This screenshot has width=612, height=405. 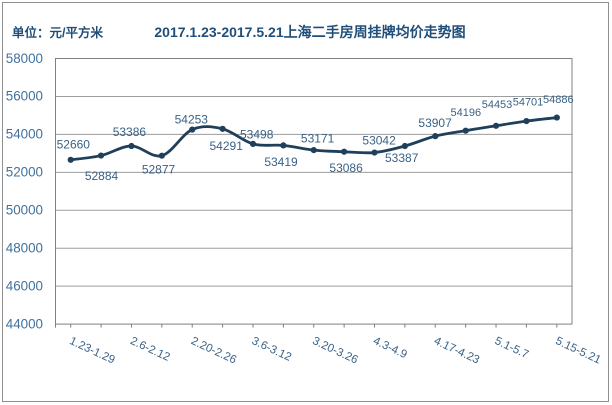 What do you see at coordinates (435, 123) in the screenshot?
I see `svg-text: 53907` at bounding box center [435, 123].